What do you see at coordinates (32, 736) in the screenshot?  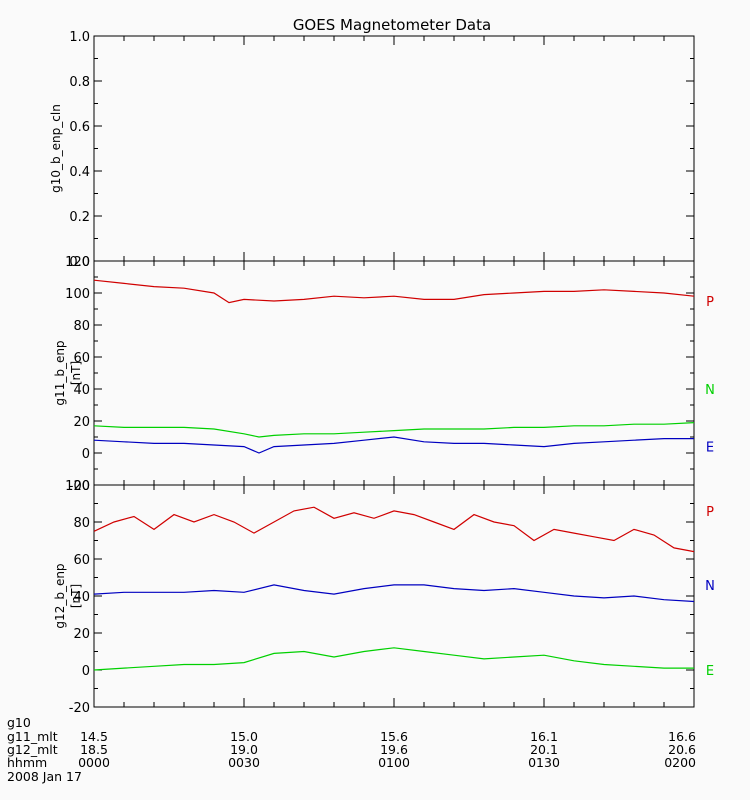 I see `x-row-label: g11_mlt` at bounding box center [32, 736].